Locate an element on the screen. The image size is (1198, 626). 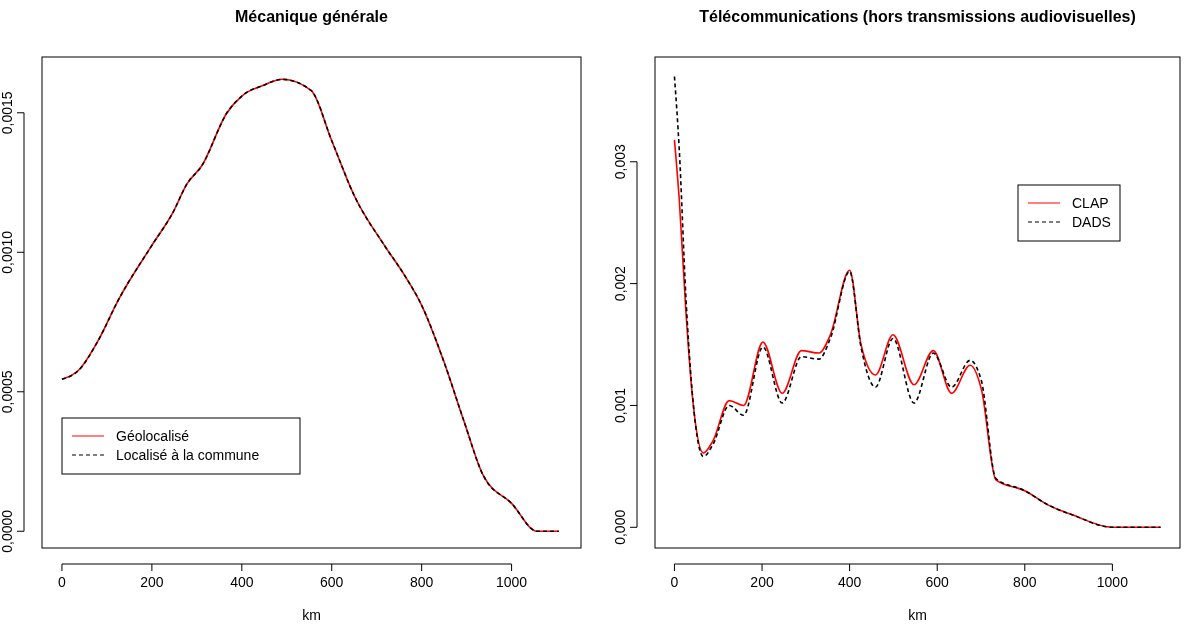
y-tick-label: 0,0010 is located at coordinates (7, 252).